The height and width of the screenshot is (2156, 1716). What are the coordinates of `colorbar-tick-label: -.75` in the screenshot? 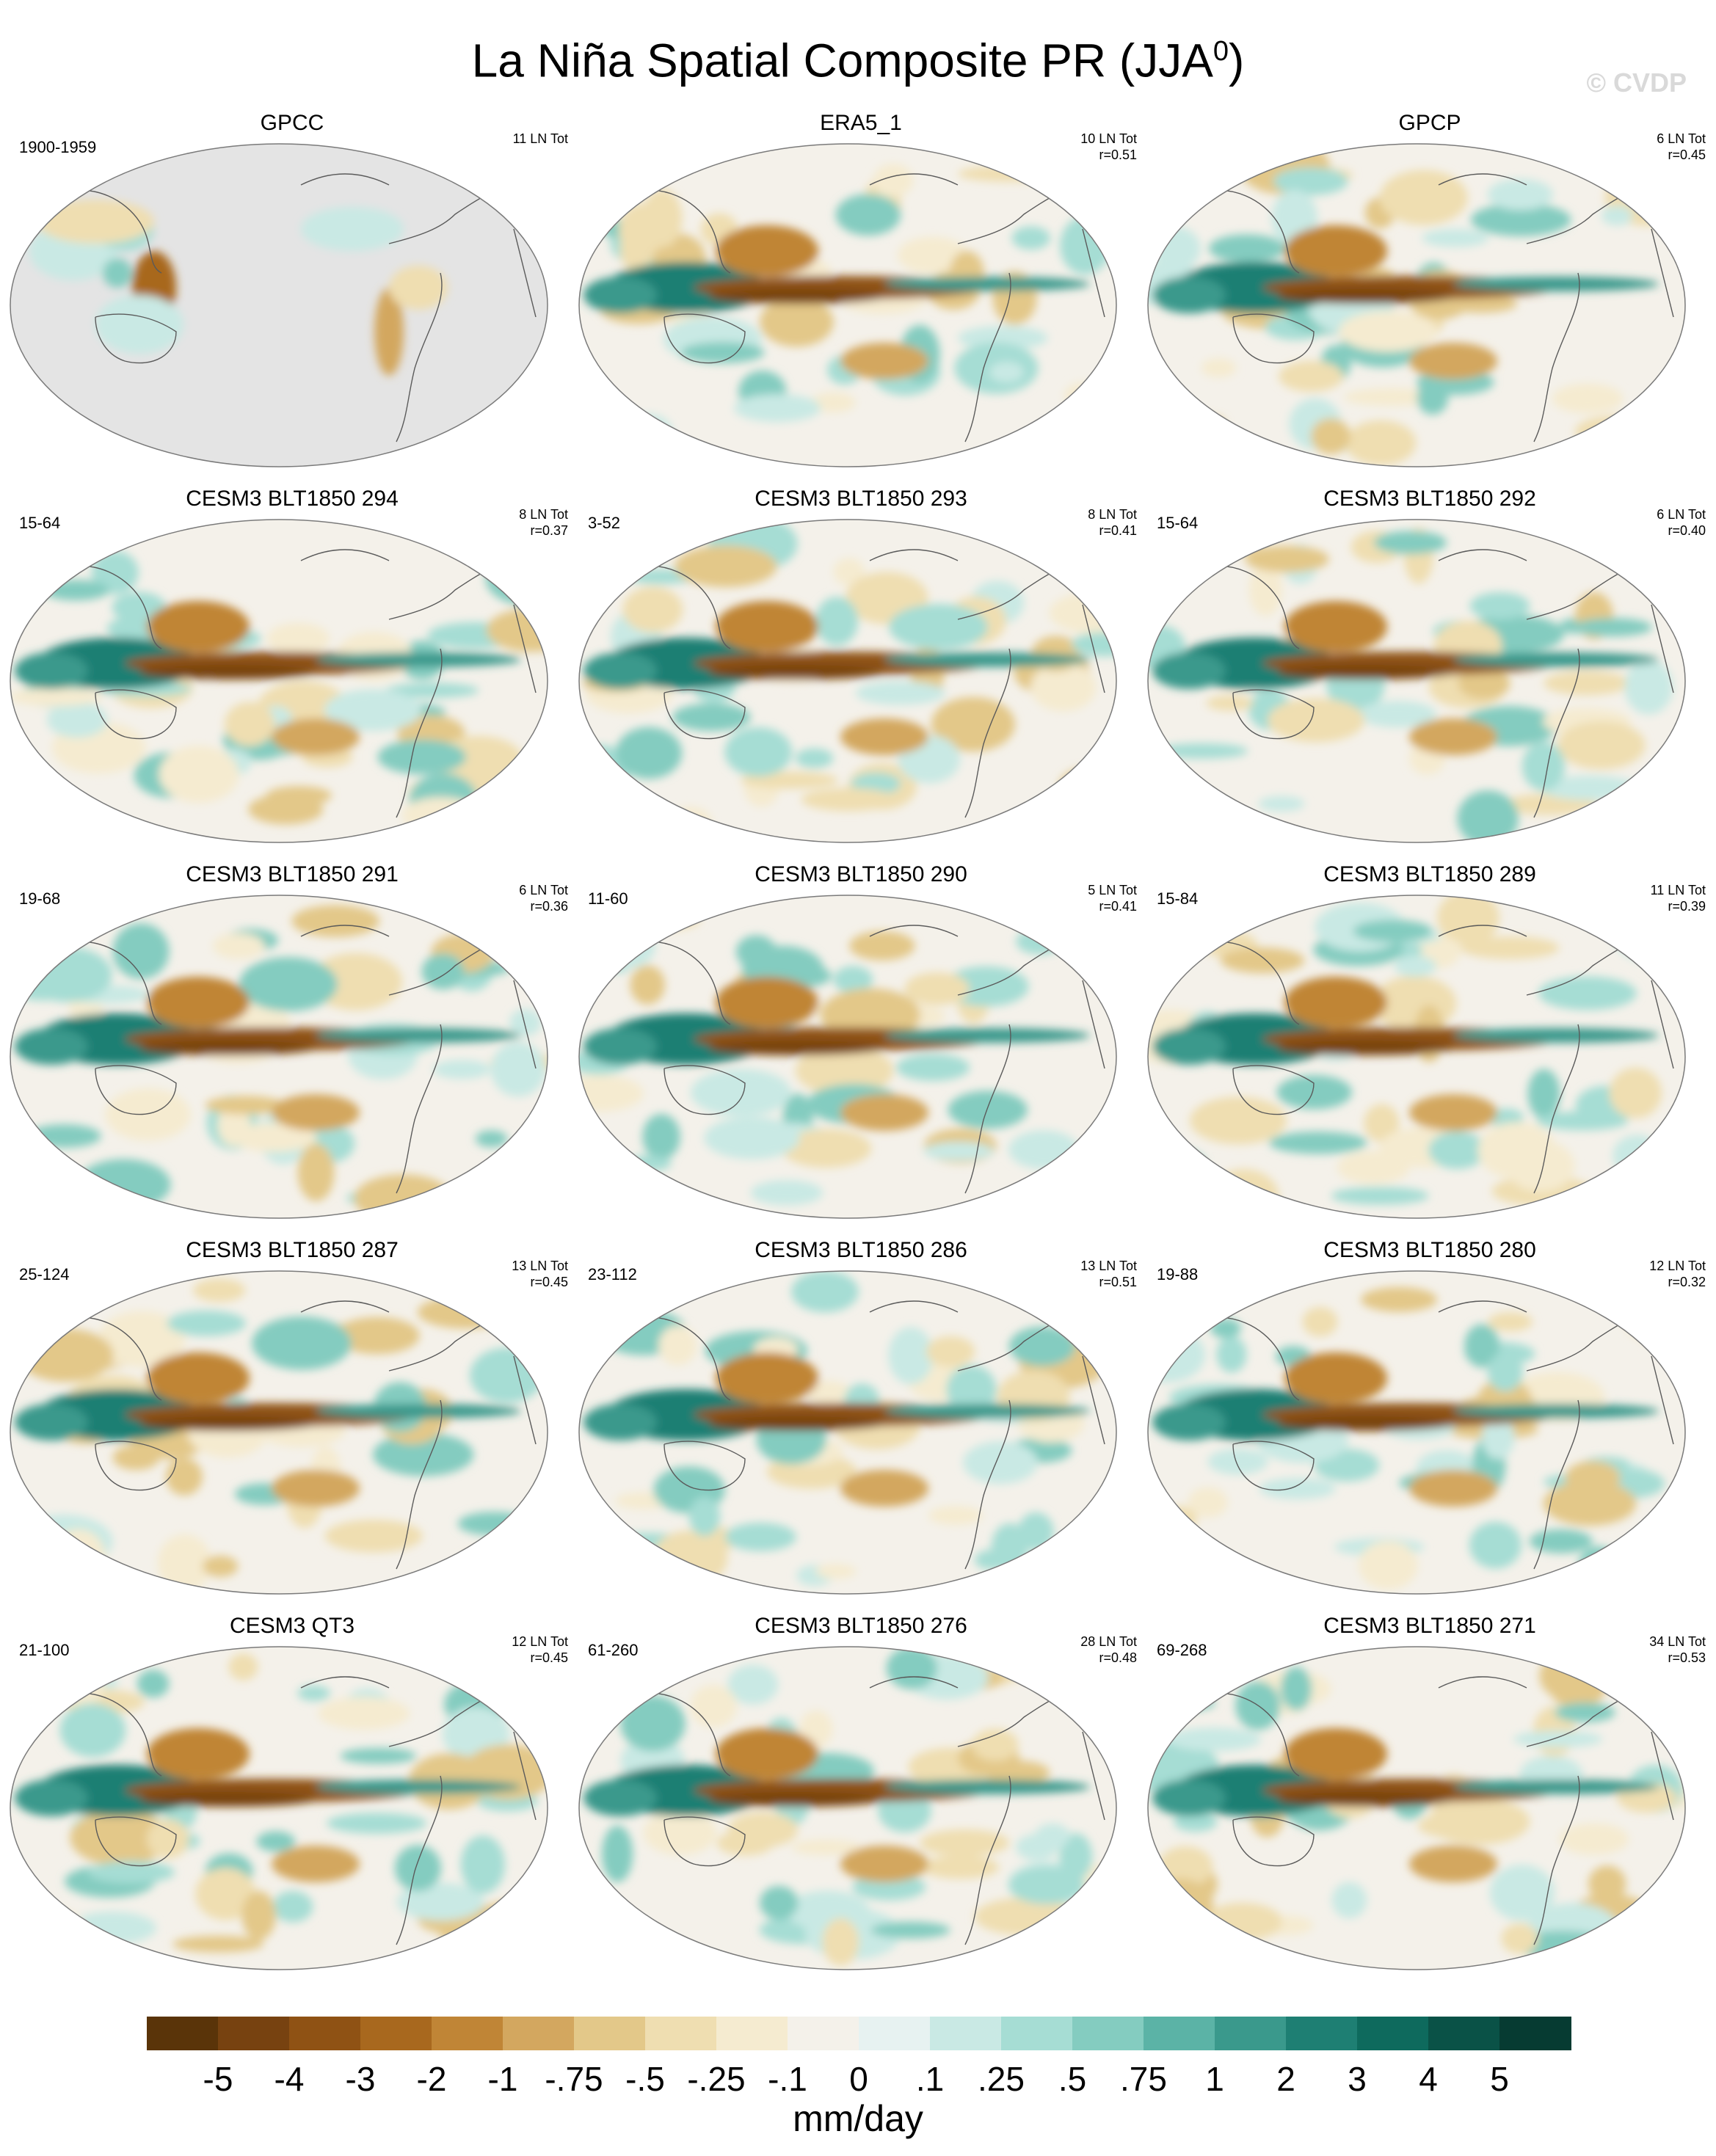 It's located at (574, 2079).